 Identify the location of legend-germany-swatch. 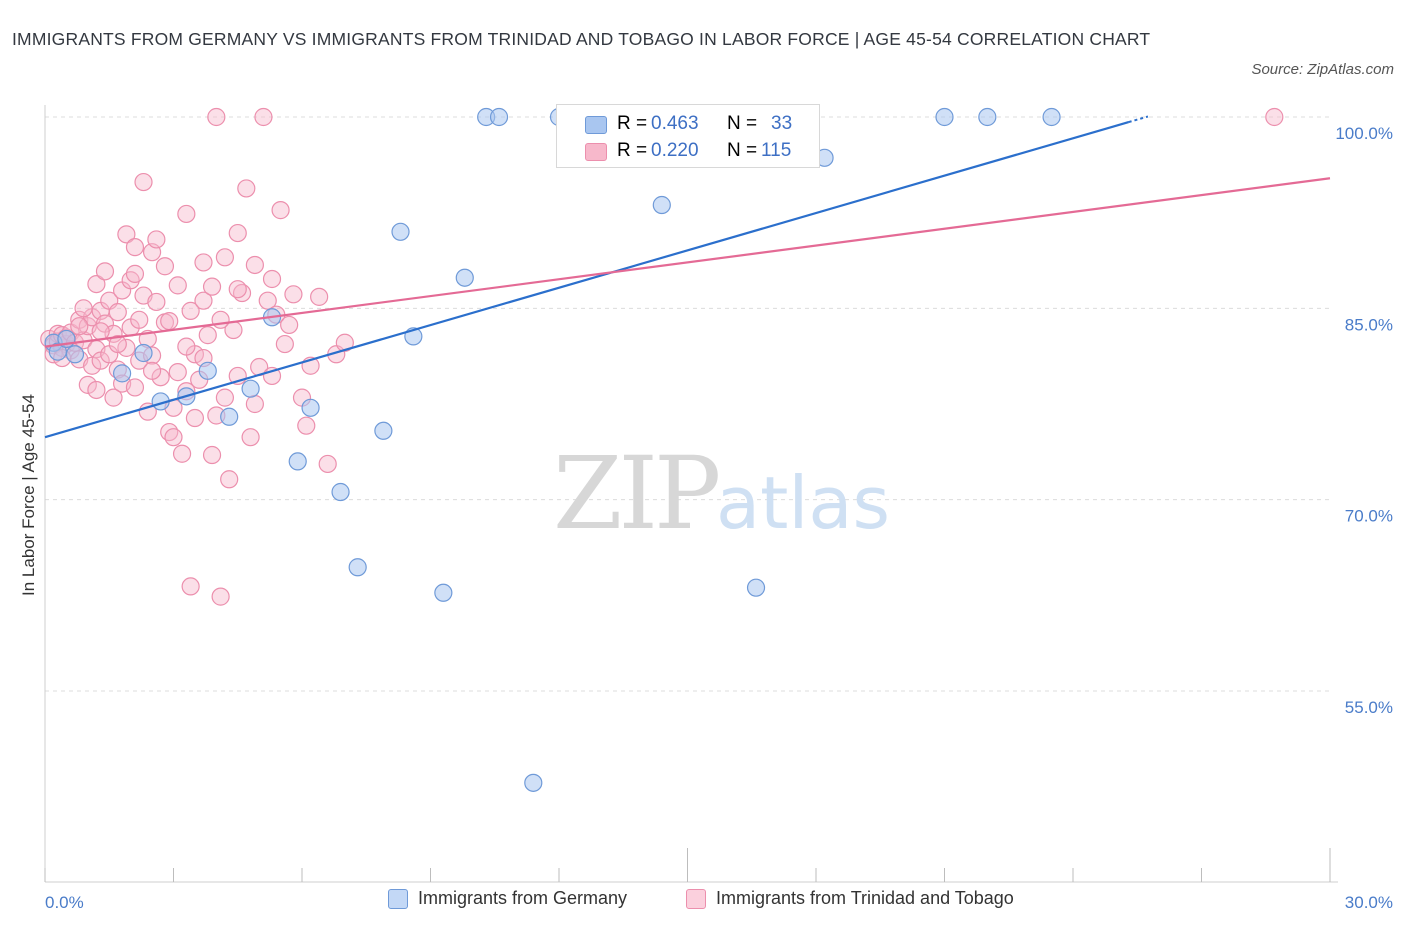
(398, 898).